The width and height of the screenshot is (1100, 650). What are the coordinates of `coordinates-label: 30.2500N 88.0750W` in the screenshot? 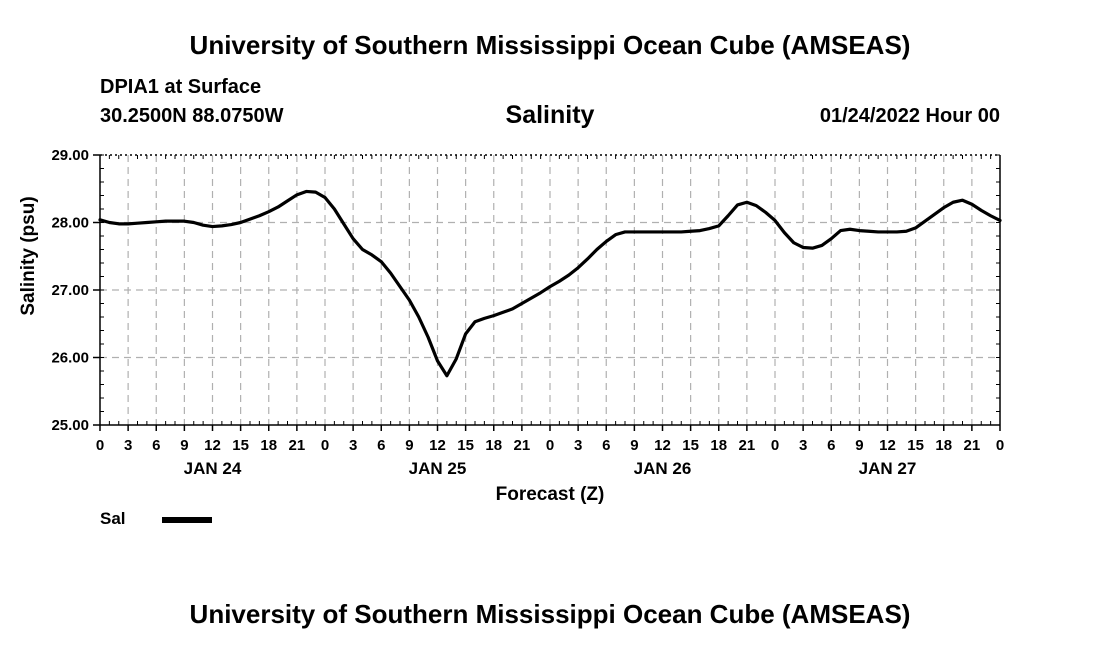 It's located at (192, 116).